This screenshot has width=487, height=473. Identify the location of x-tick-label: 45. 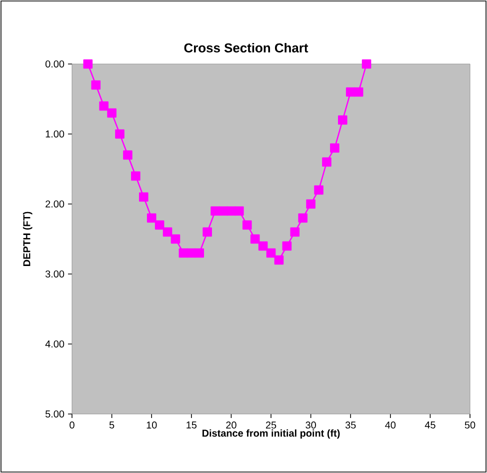
(430, 425).